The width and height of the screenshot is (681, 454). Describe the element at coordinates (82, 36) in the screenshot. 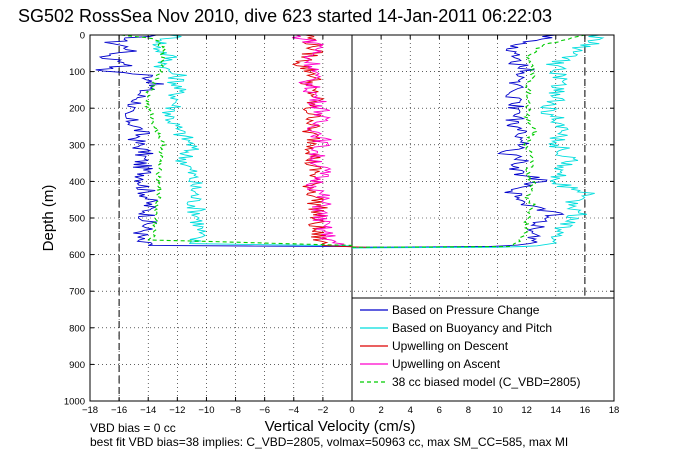

I see `y-tick-label: 0` at that location.